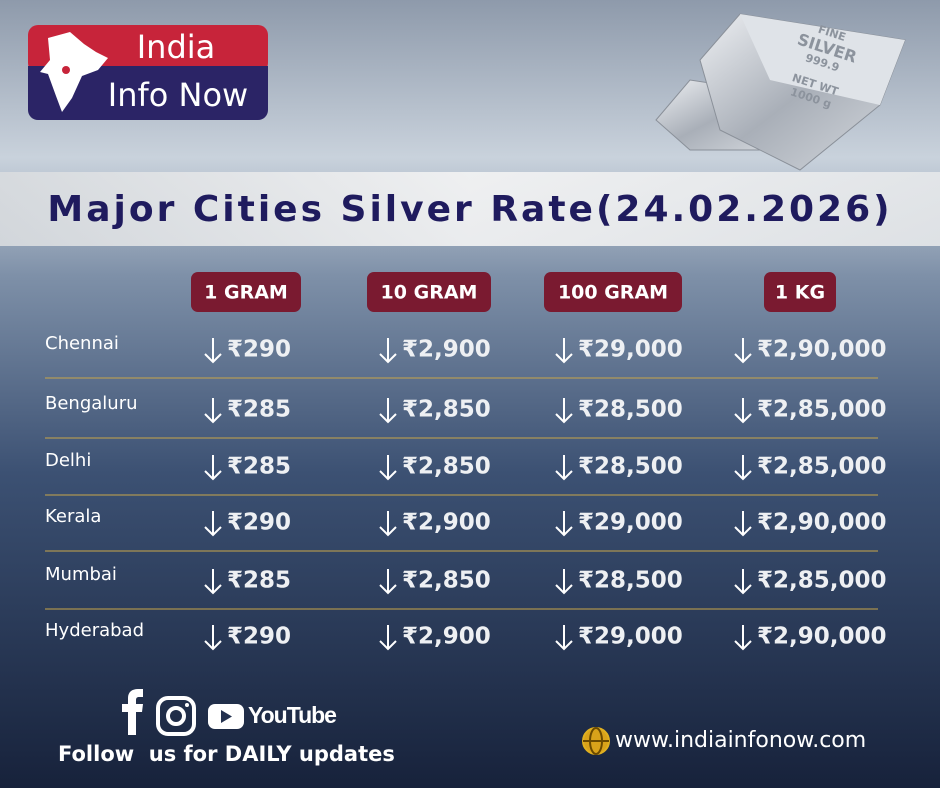 The width and height of the screenshot is (940, 792). Describe the element at coordinates (73, 516) in the screenshot. I see `city-name: Kerala` at that location.